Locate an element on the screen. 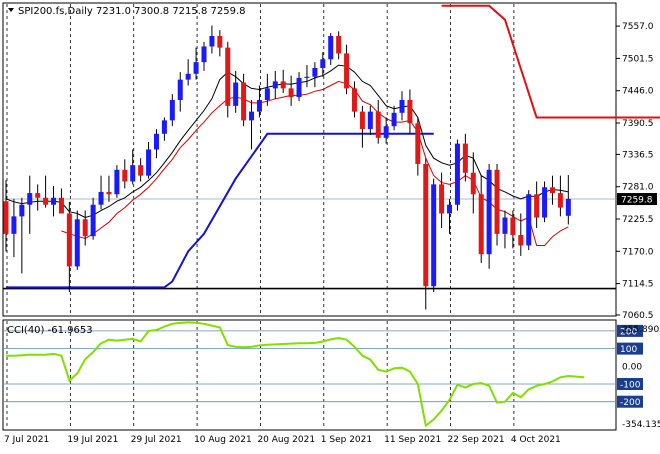  red-trailing-line is located at coordinates (550, 61).